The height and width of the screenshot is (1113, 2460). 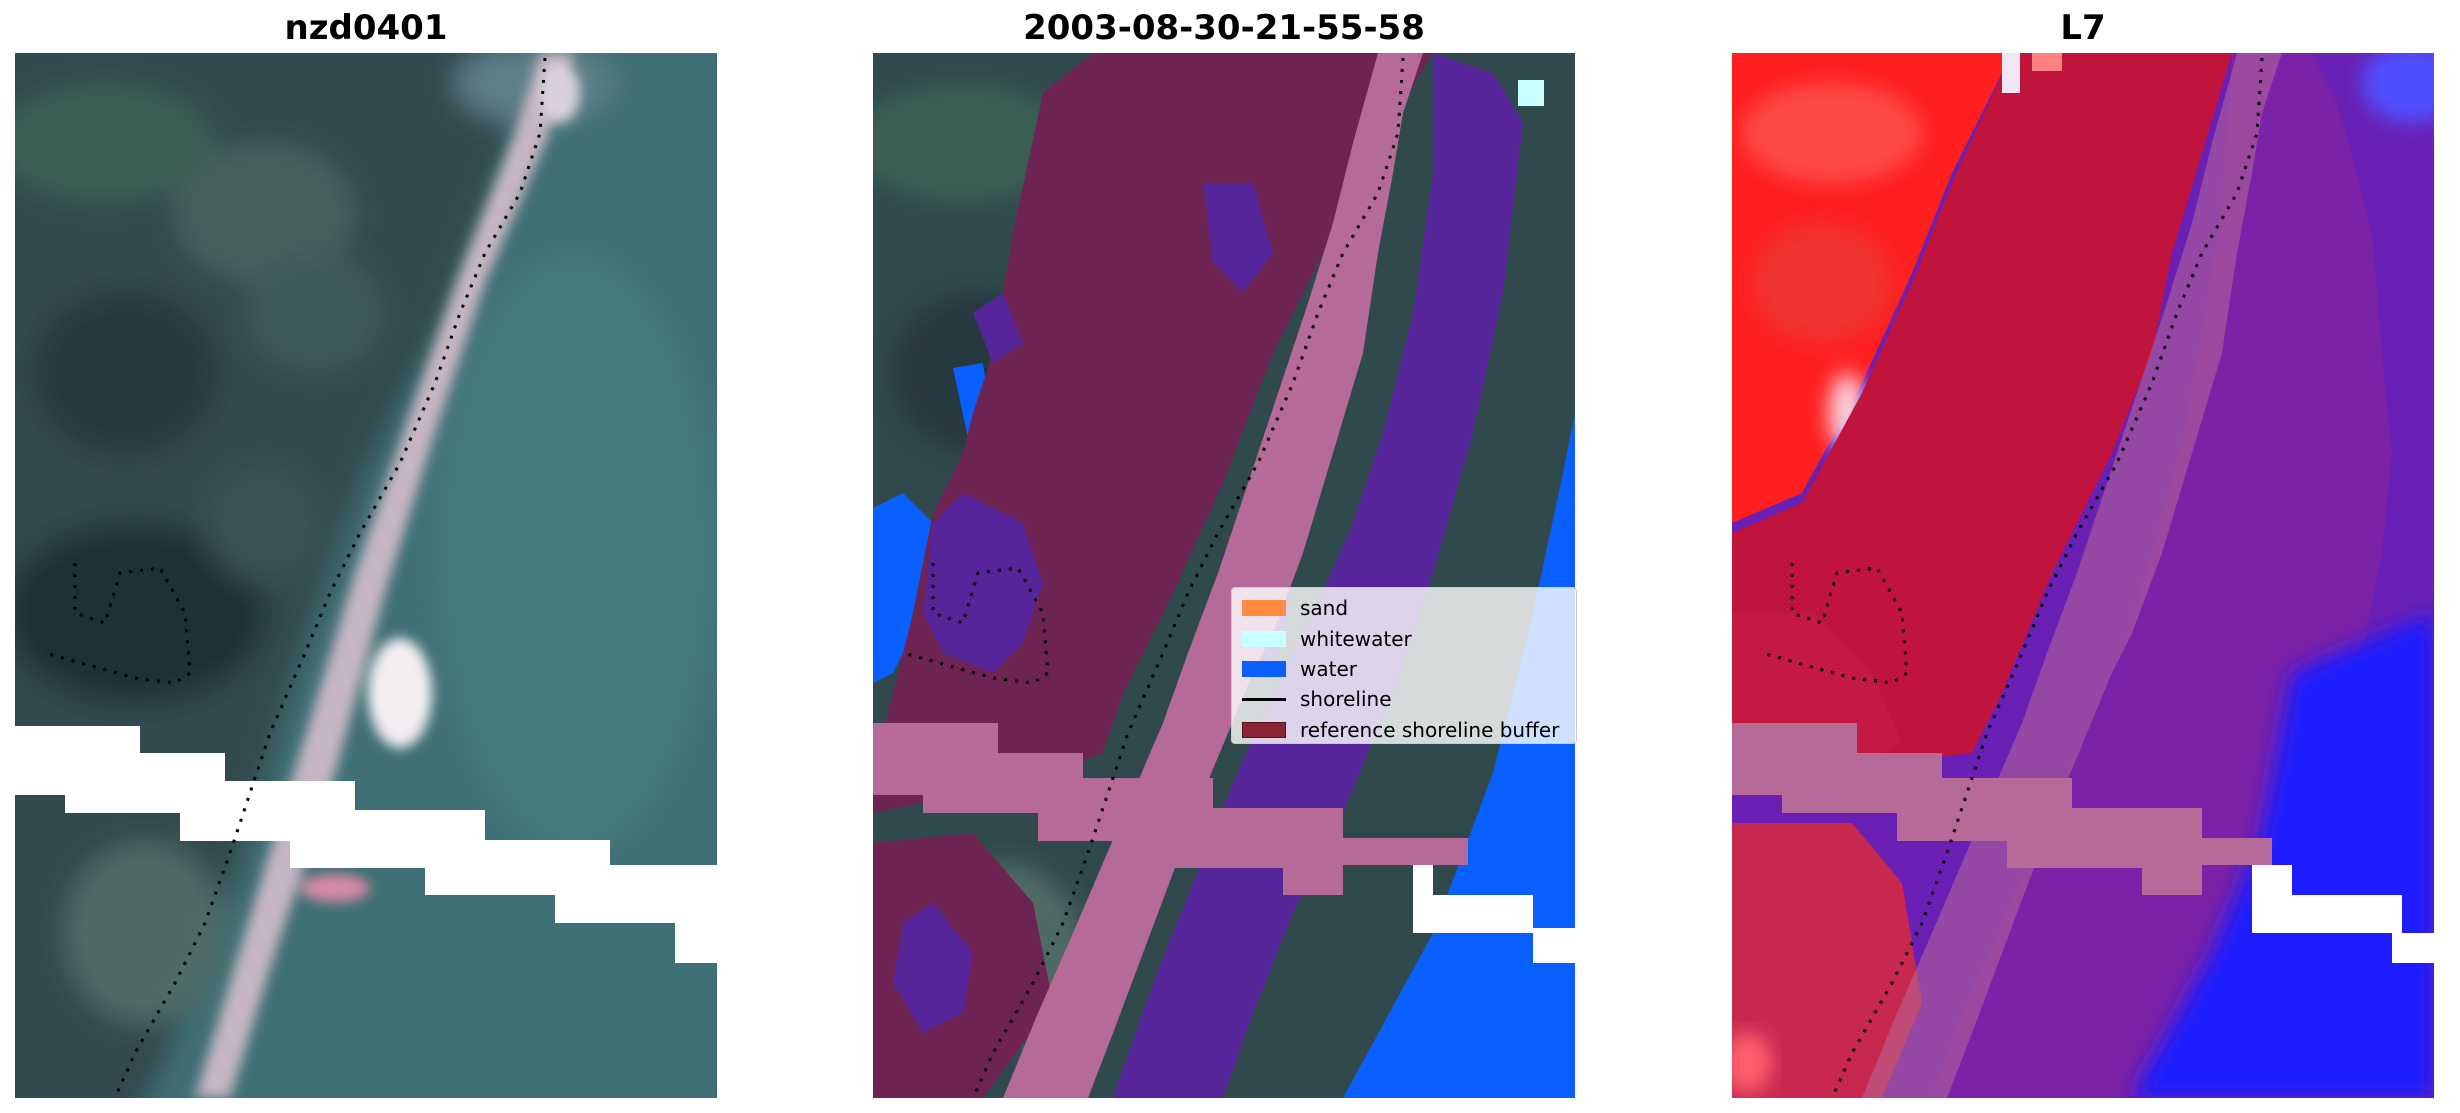 I want to click on whitewater-swatch, so click(x=1264, y=638).